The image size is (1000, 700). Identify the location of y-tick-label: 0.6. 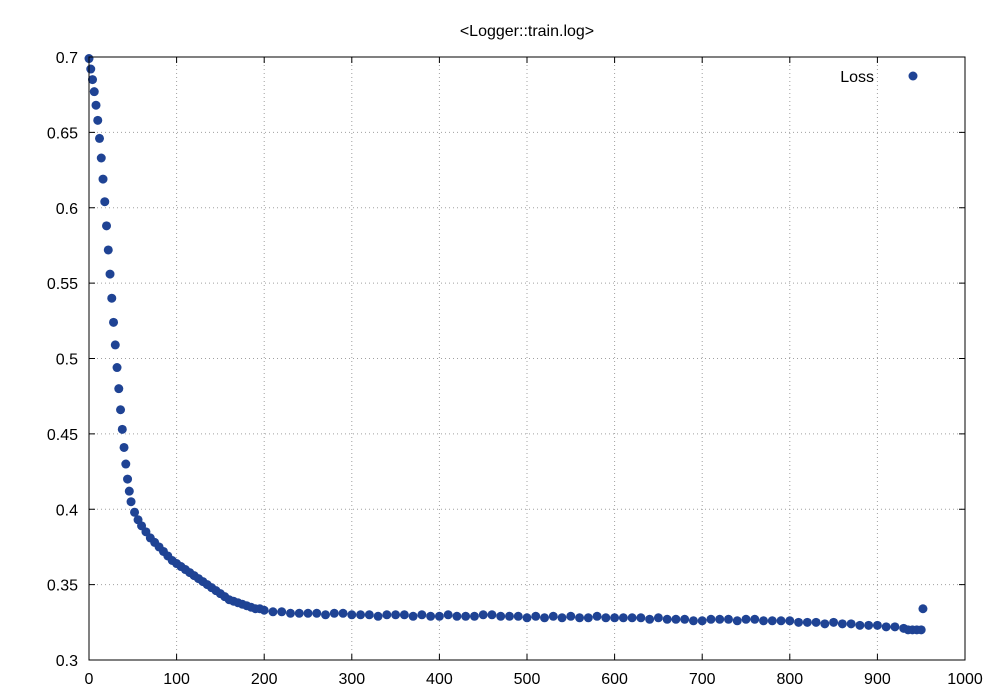
(67, 209).